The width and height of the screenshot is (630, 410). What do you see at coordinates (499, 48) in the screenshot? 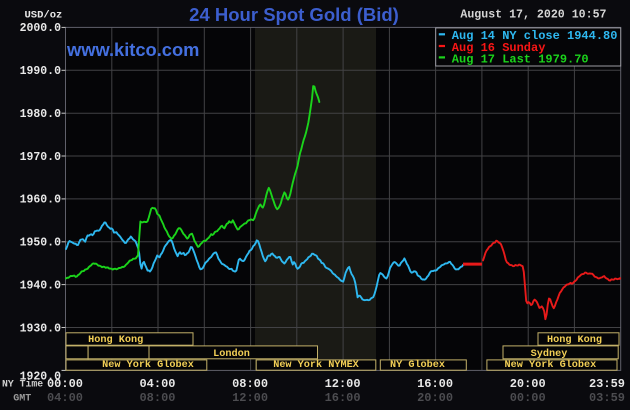
I see `svg-text: Aug 16 Sunday` at bounding box center [499, 48].